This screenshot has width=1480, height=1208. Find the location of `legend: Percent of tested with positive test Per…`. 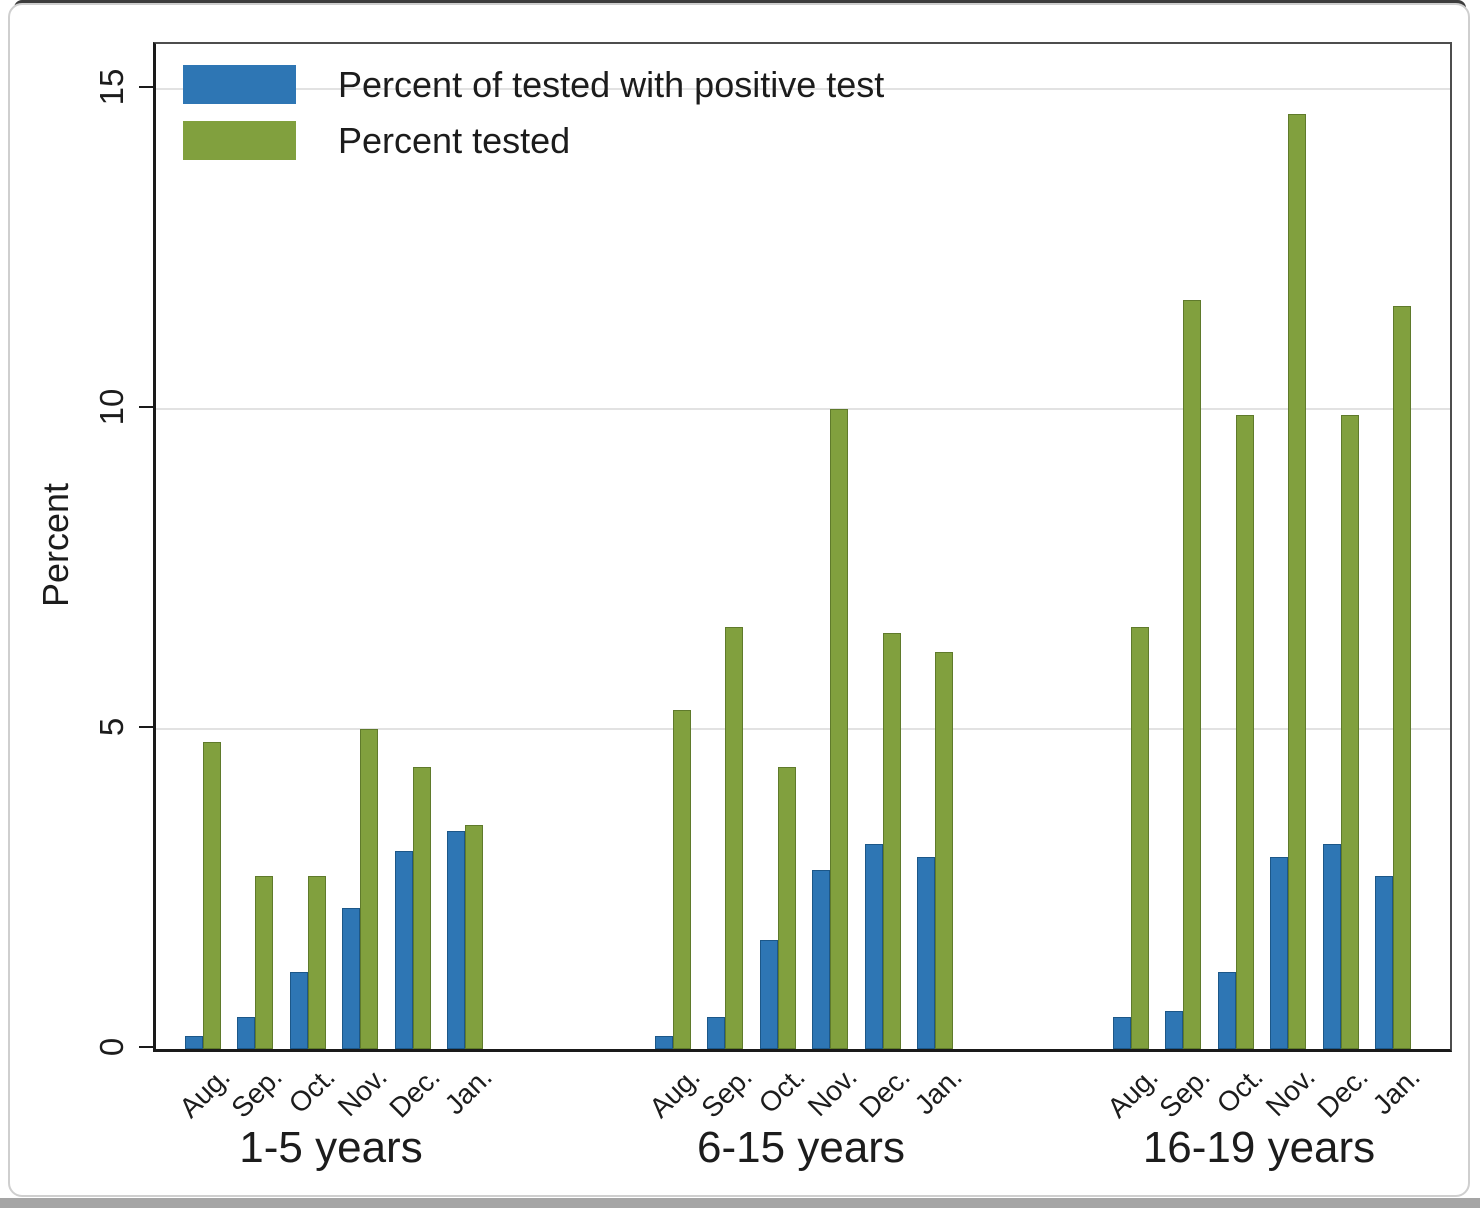

legend: Percent of tested with positive test Per… is located at coordinates (533, 121).